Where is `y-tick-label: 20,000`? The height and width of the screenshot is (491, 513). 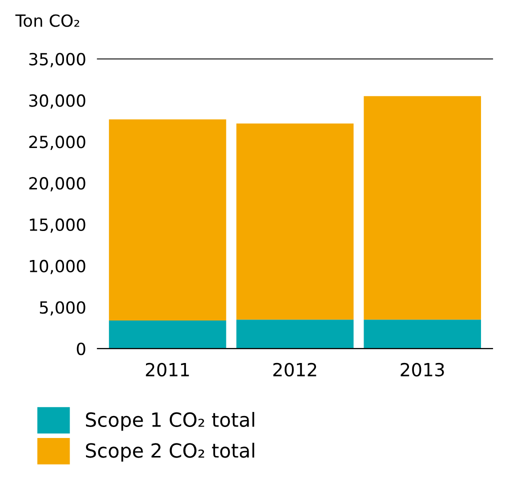 y-tick-label: 20,000 is located at coordinates (57, 184).